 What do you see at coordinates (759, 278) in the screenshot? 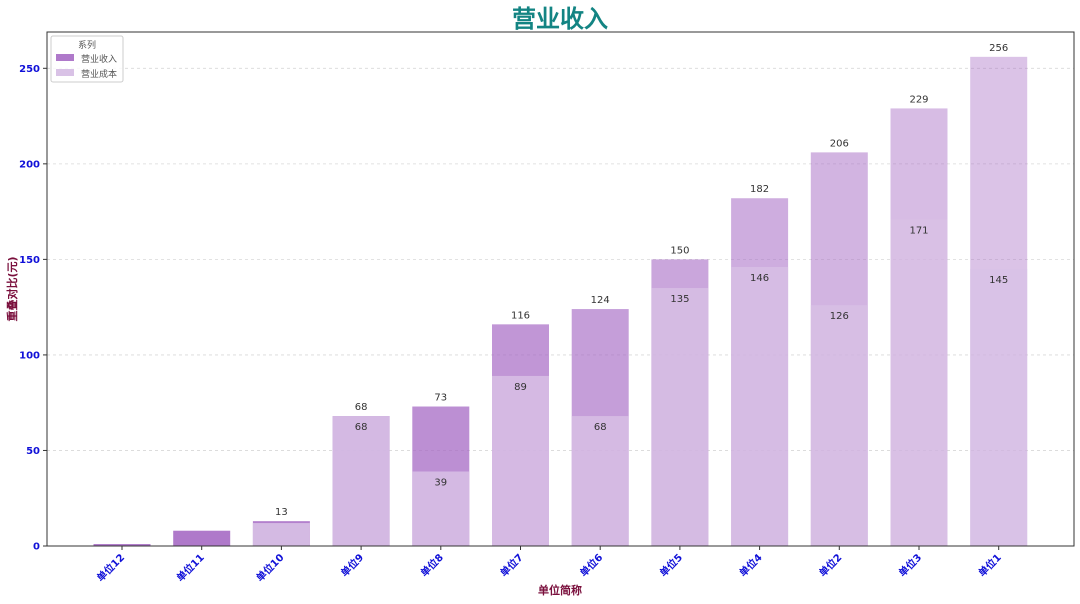
I see `data-label-cost: 146` at bounding box center [759, 278].